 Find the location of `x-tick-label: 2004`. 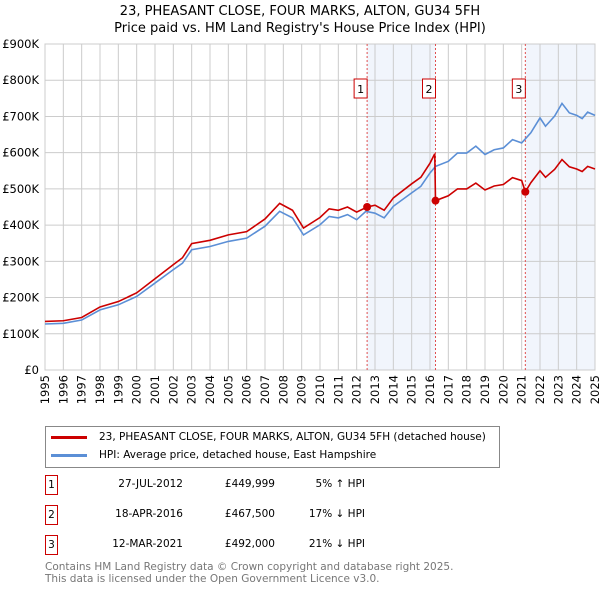

x-tick-label: 2004 is located at coordinates (210, 389).